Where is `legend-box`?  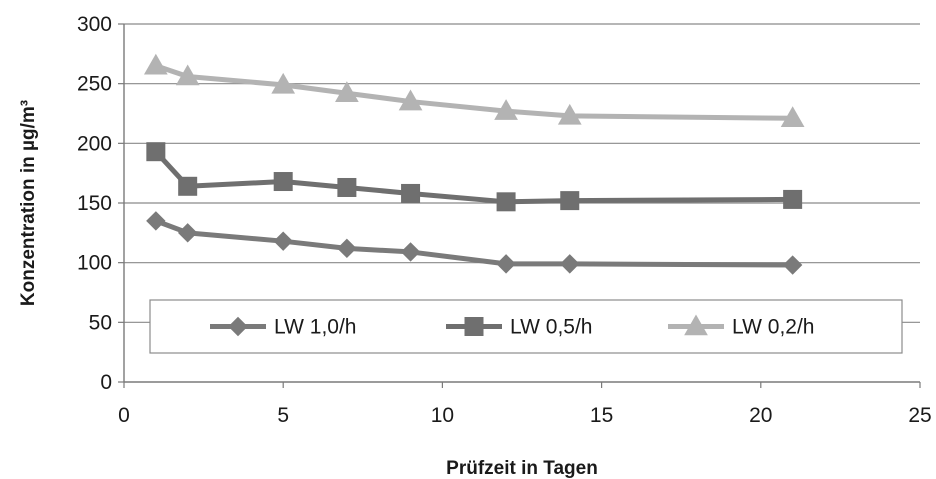 legend-box is located at coordinates (526, 326).